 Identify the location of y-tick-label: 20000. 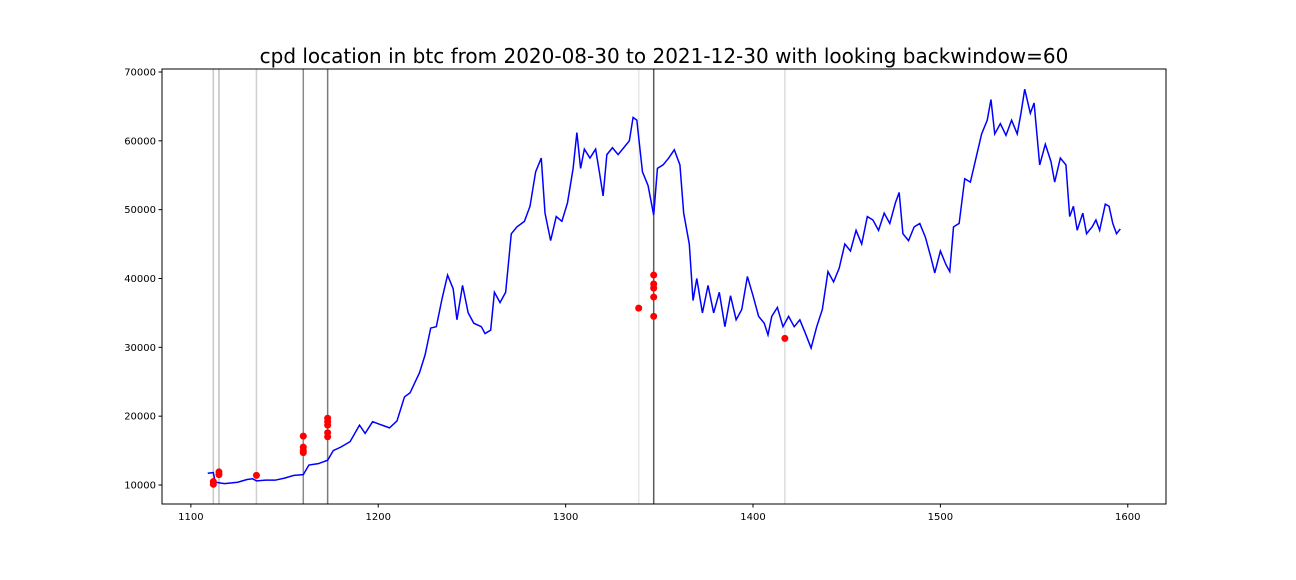
(140, 417).